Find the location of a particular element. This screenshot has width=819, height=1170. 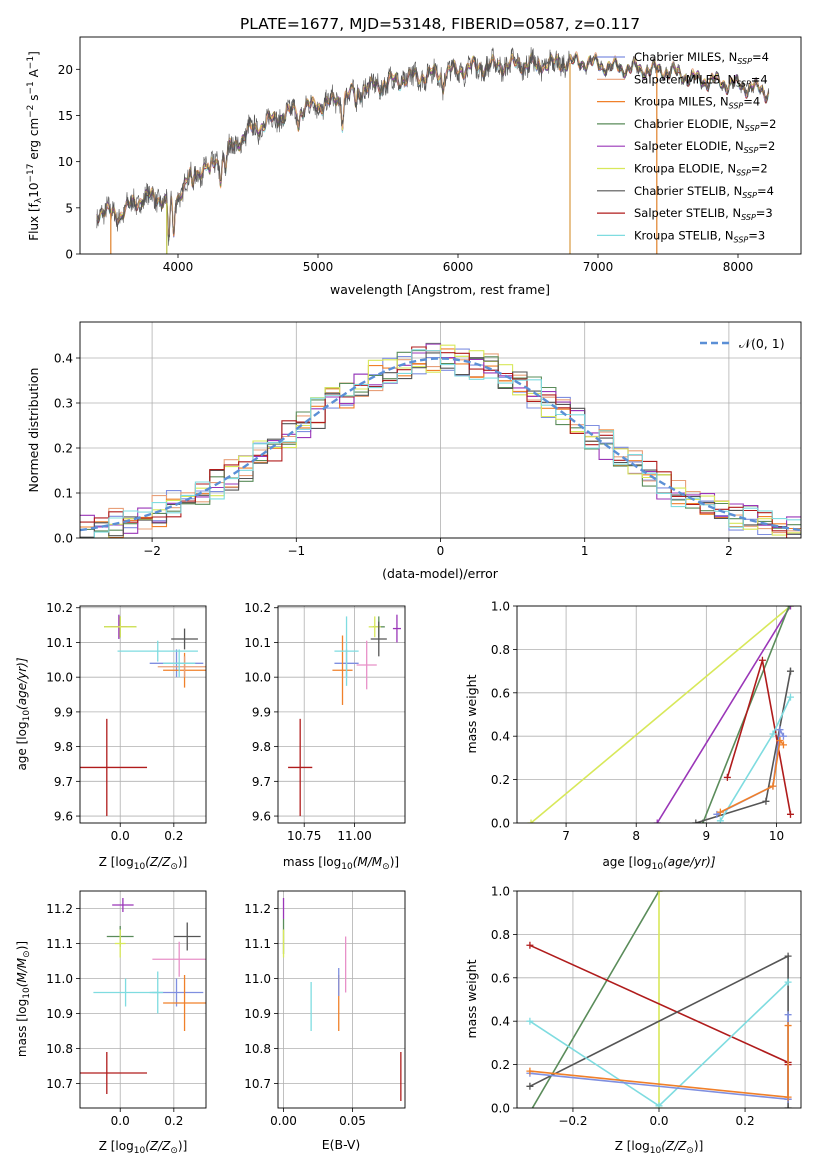

y-tick-label: 10.8 is located at coordinates (257, 1049).